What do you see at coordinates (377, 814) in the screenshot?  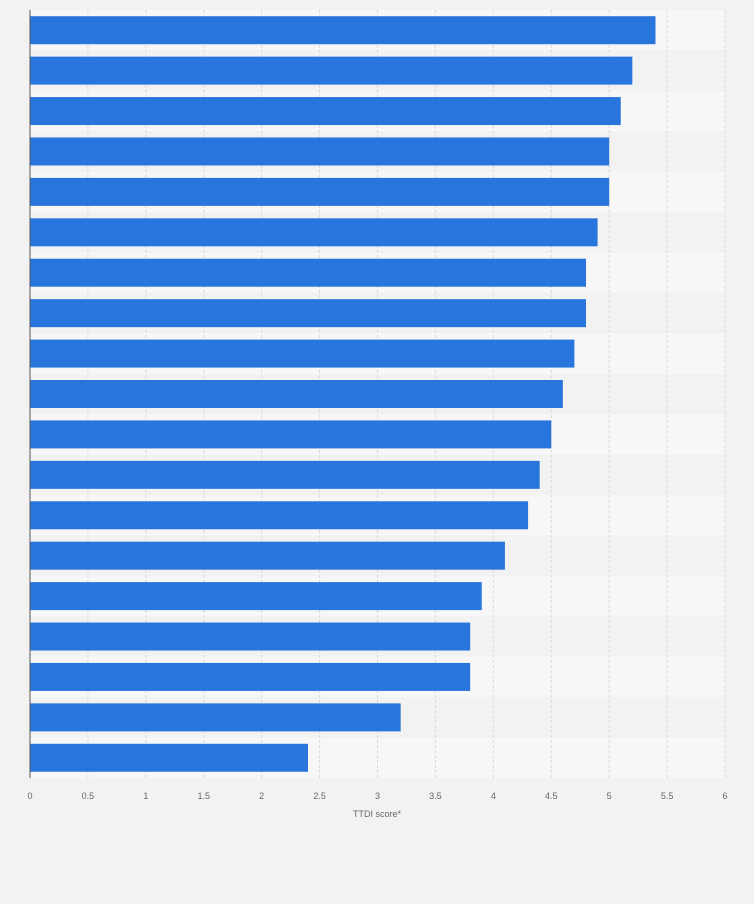 I see `x-axis-title: TTDI score*` at bounding box center [377, 814].